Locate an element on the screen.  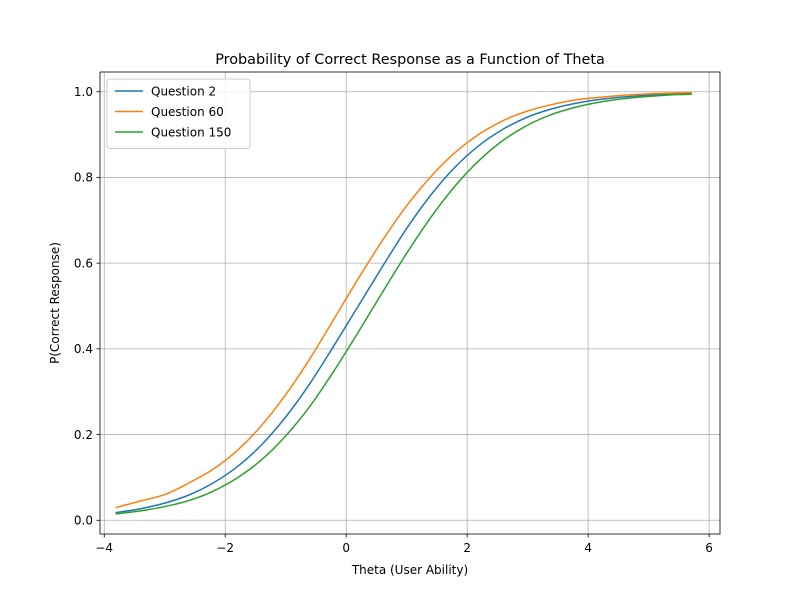
legend-frame is located at coordinates (178, 113).